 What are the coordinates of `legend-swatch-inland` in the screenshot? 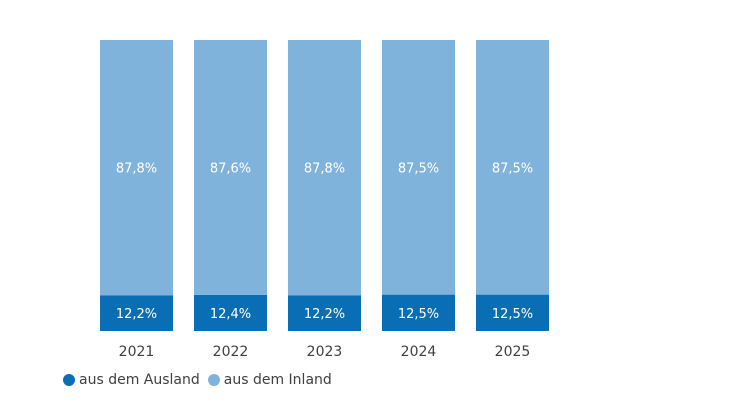 It's located at (213, 380).